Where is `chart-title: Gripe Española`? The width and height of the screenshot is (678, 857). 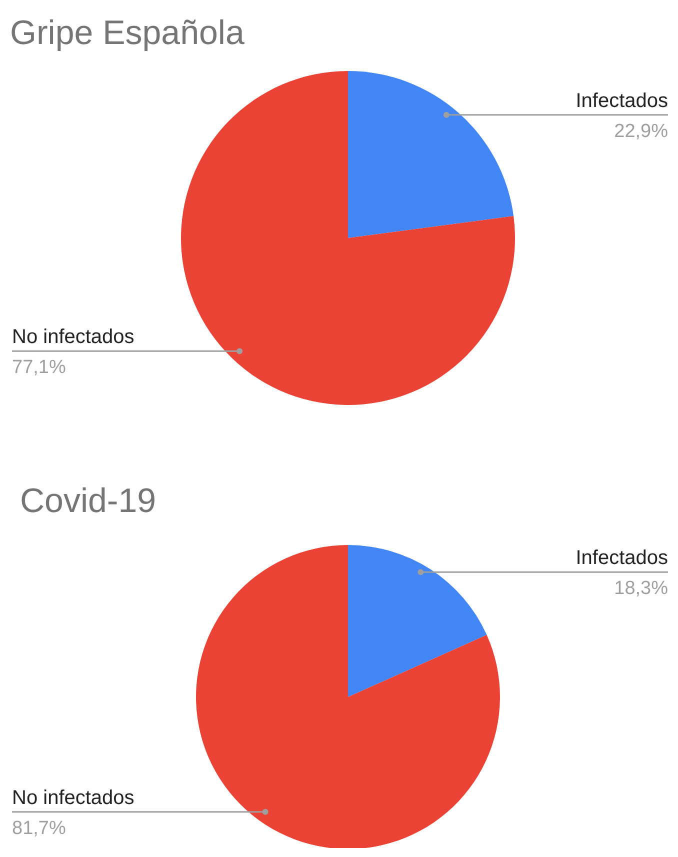 chart-title: Gripe Española is located at coordinates (127, 33).